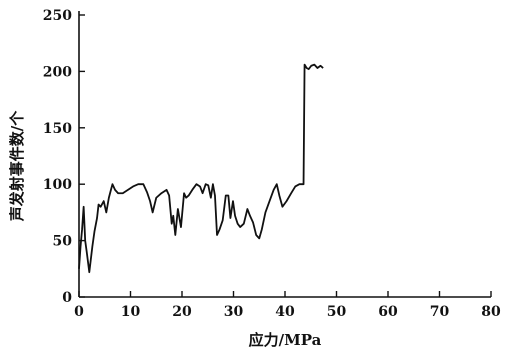  What do you see at coordinates (57, 16) in the screenshot?
I see `y-tick-label: 250` at bounding box center [57, 16].